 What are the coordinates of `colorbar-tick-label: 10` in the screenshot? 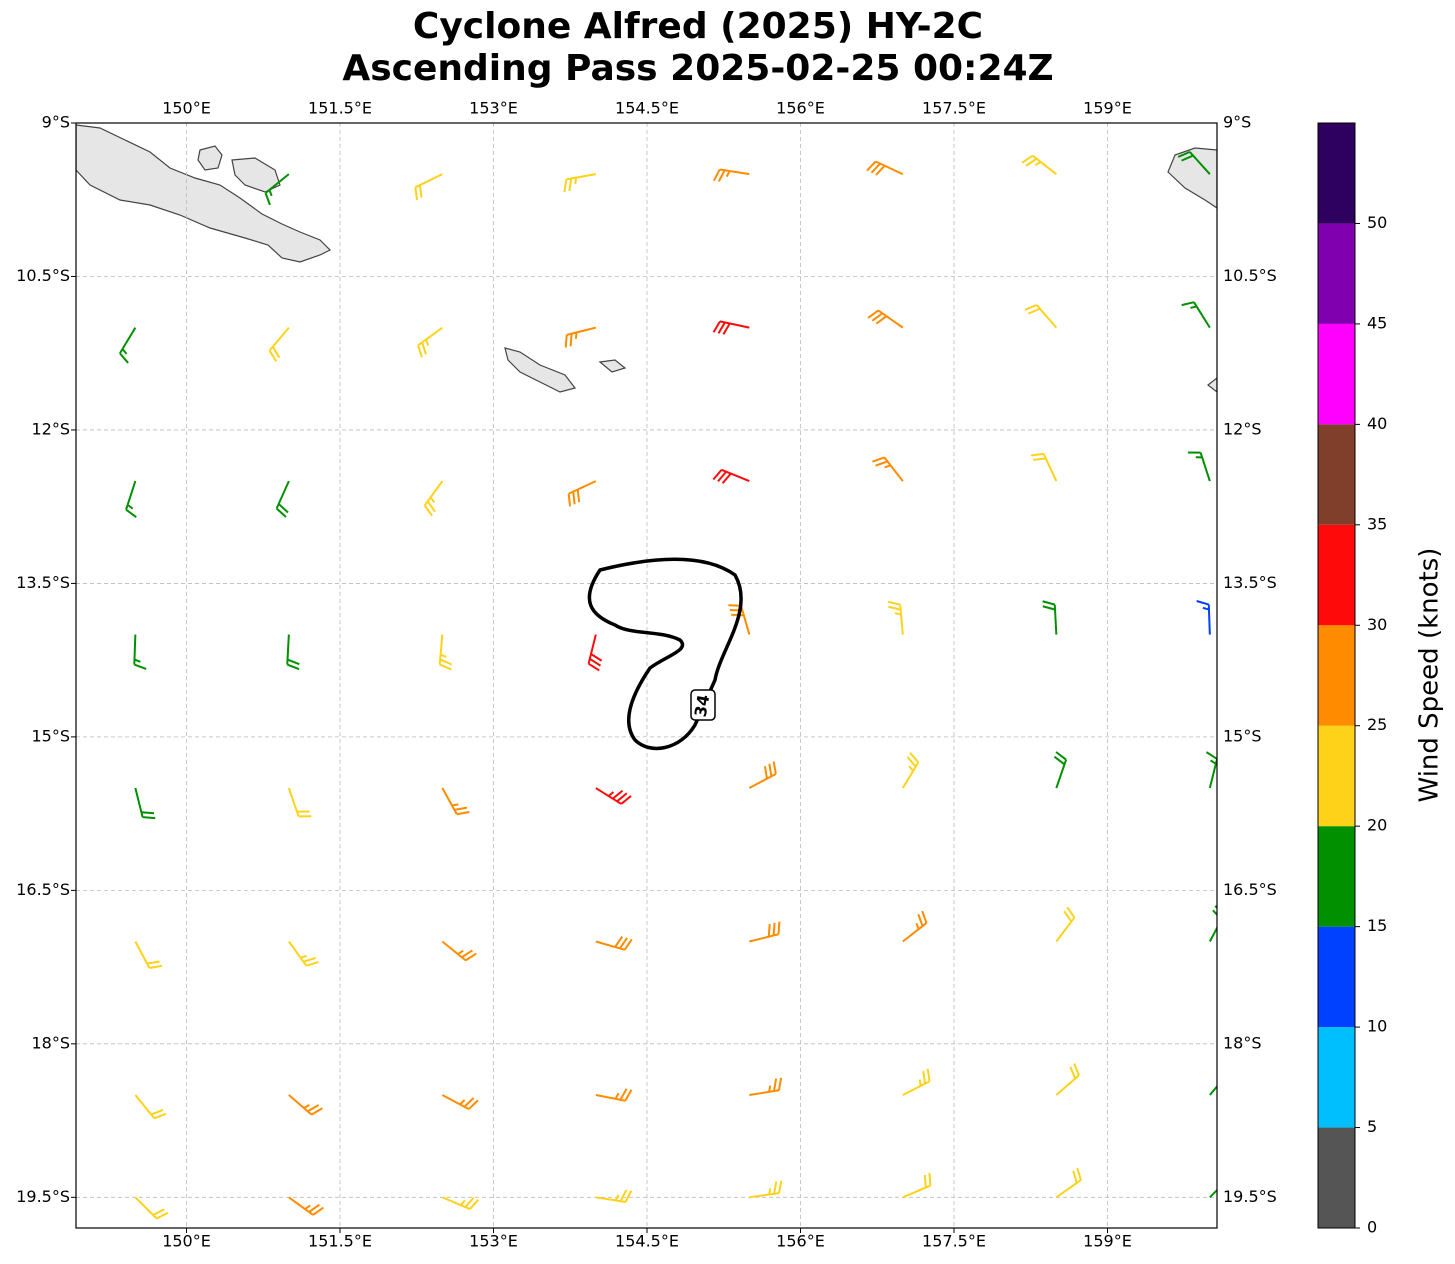 It's located at (1377, 1026).